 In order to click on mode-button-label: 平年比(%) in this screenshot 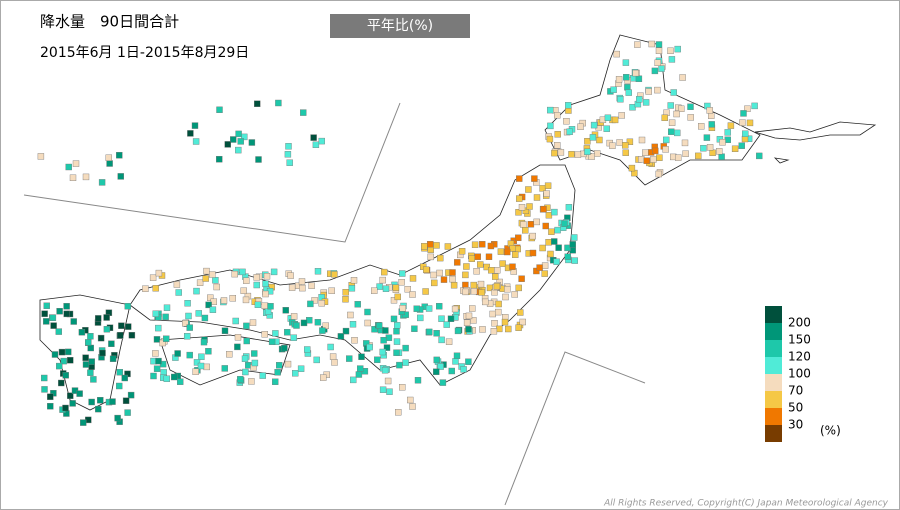, I will do `click(400, 26)`.